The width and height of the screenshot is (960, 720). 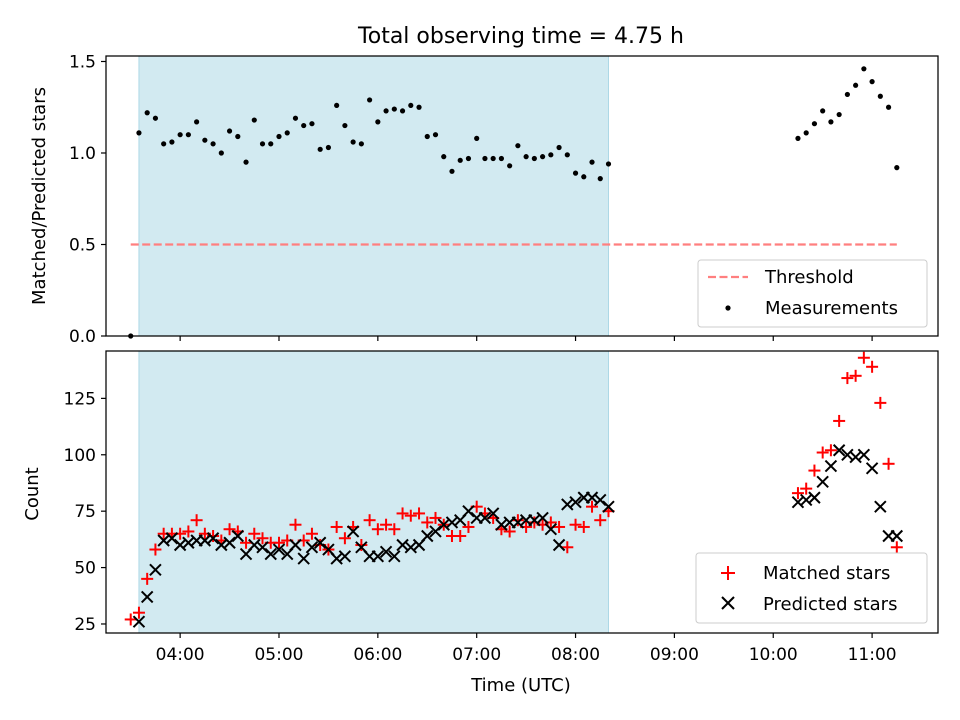 I want to click on predicted-stars-legend-swatch, so click(x=728, y=603).